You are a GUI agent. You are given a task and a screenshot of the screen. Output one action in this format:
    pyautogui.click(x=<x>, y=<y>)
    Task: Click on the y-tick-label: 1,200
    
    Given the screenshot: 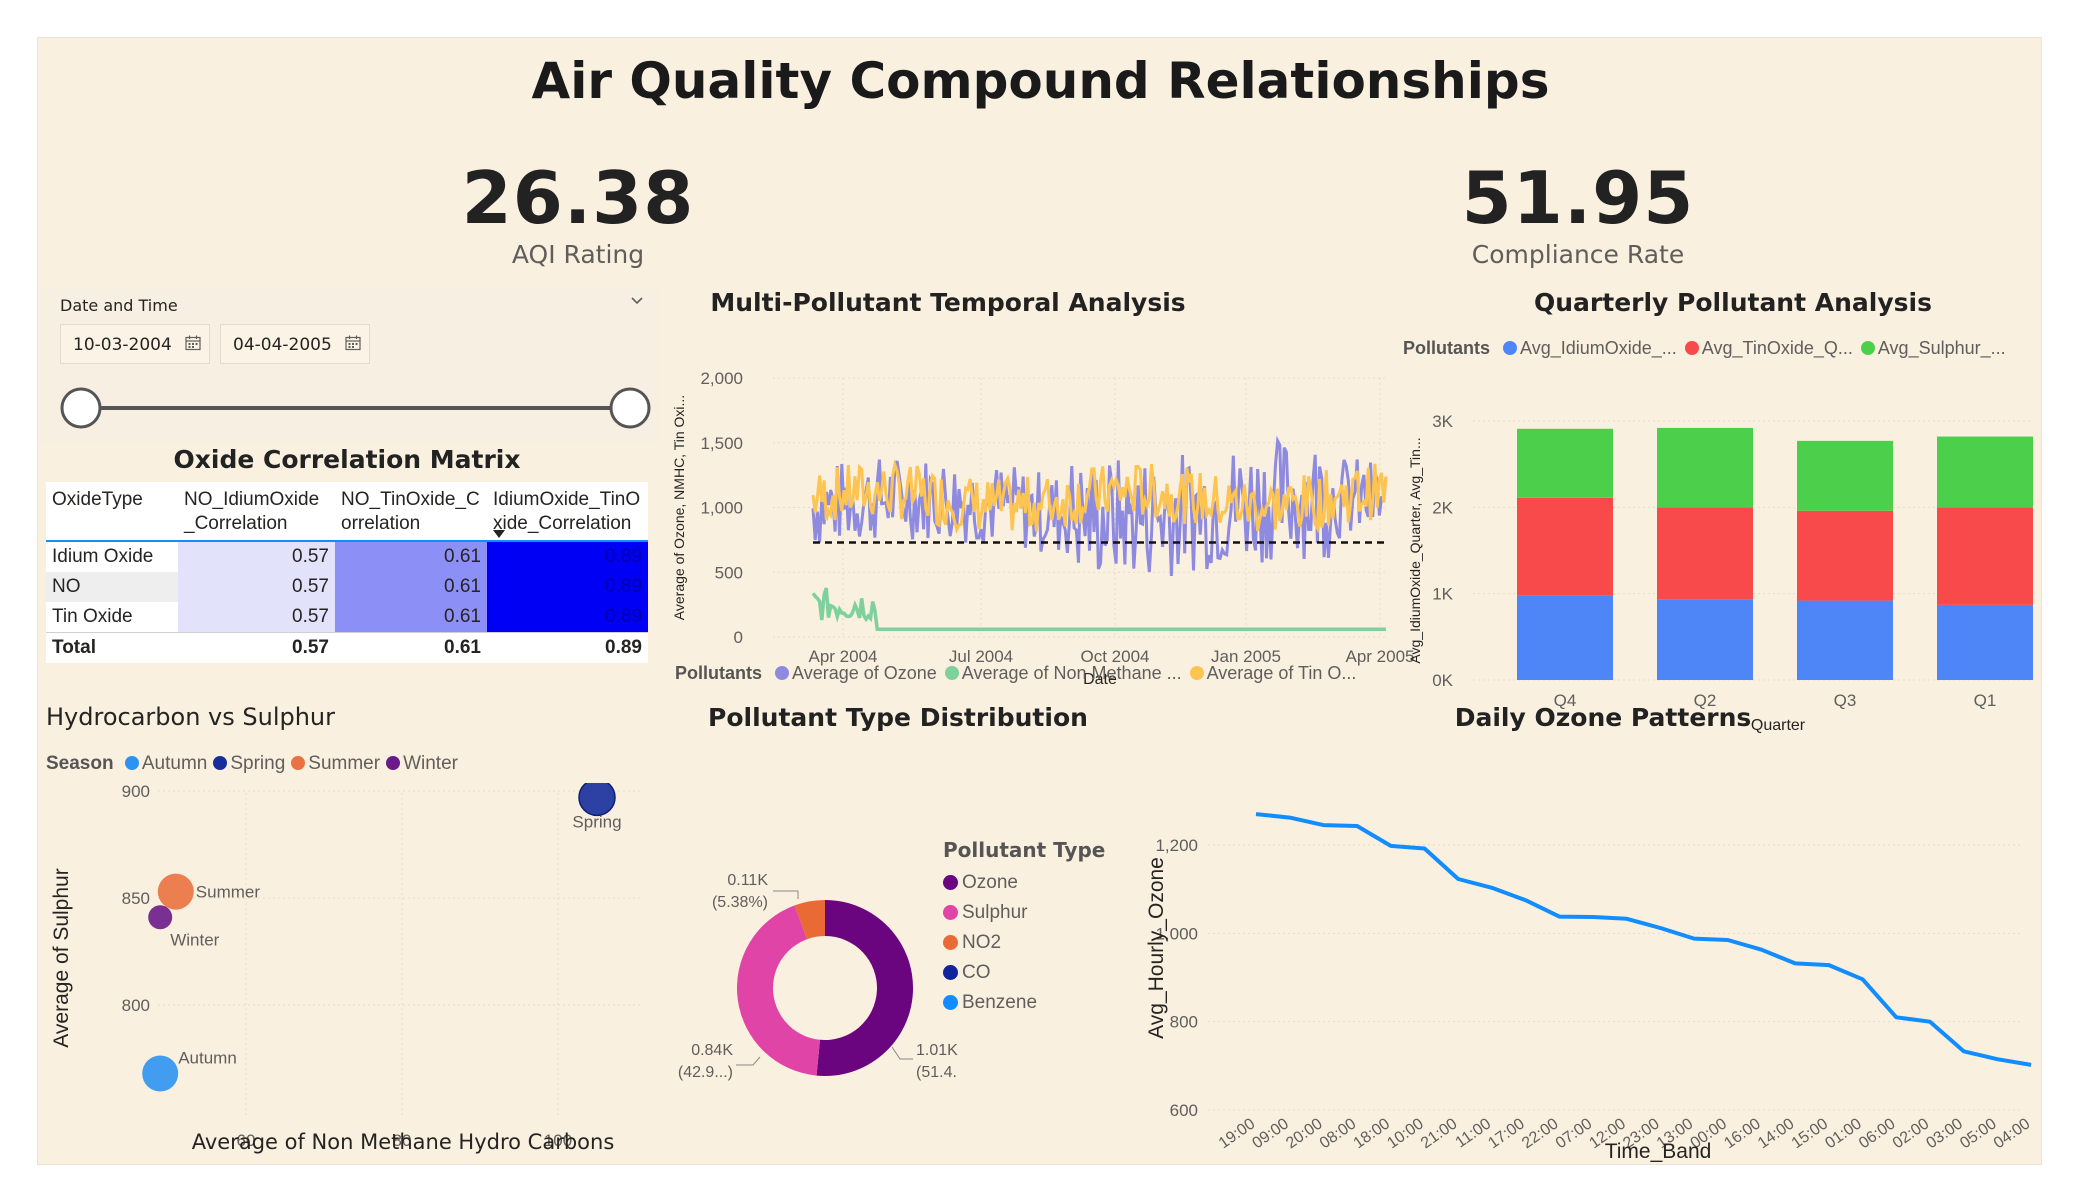 What is the action you would take?
    pyautogui.click(x=1176, y=845)
    